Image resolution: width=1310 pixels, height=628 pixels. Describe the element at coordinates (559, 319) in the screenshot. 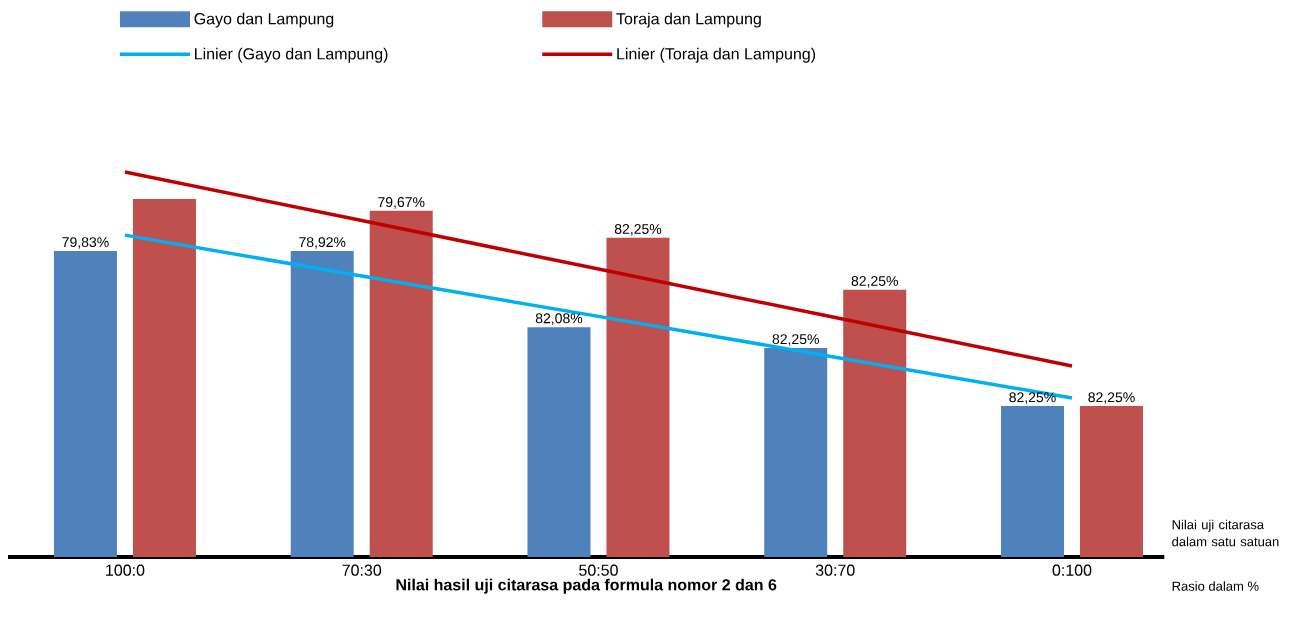

I see `annotation: 82,08%` at that location.